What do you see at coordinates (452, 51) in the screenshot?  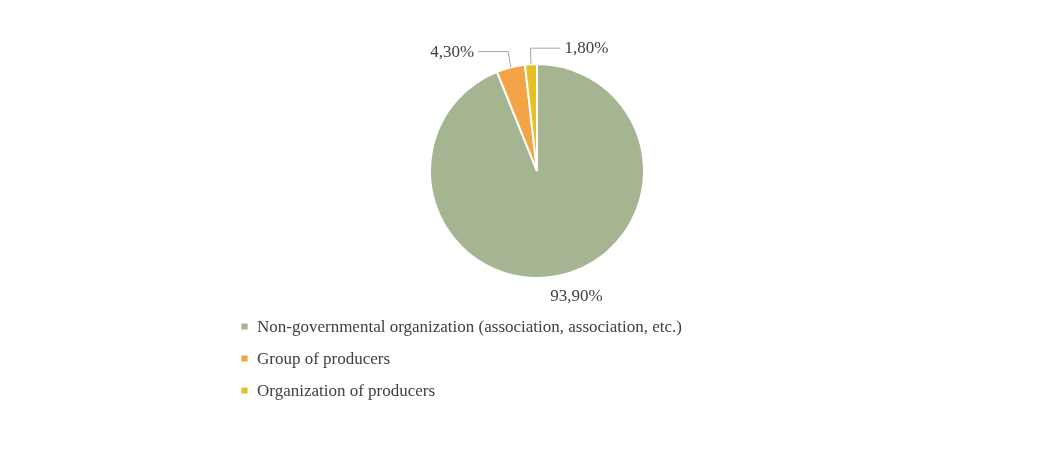 I see `data-label: 4,30%` at bounding box center [452, 51].